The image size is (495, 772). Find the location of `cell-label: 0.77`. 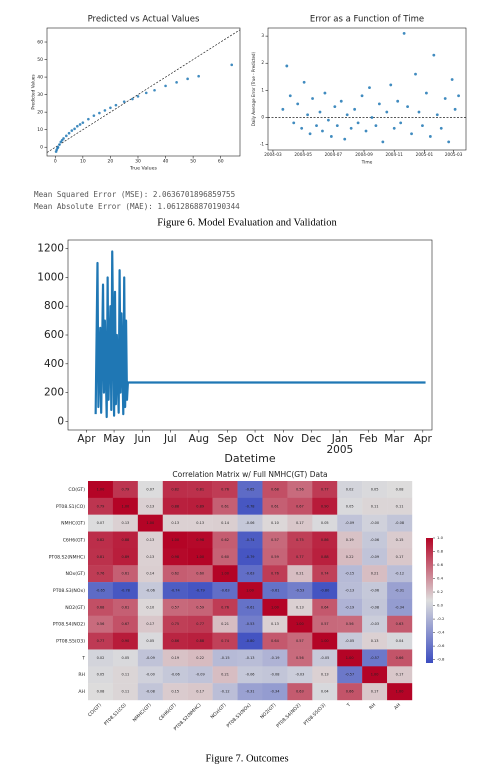

cell-label: 0.77 is located at coordinates (300, 557).